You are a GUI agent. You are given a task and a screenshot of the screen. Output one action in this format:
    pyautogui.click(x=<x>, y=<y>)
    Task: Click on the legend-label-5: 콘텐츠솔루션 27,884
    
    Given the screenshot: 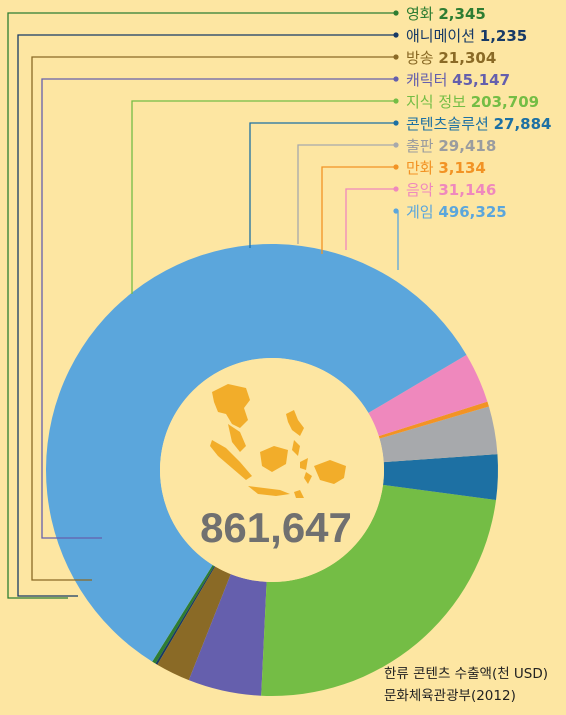 What is the action you would take?
    pyautogui.click(x=478, y=124)
    